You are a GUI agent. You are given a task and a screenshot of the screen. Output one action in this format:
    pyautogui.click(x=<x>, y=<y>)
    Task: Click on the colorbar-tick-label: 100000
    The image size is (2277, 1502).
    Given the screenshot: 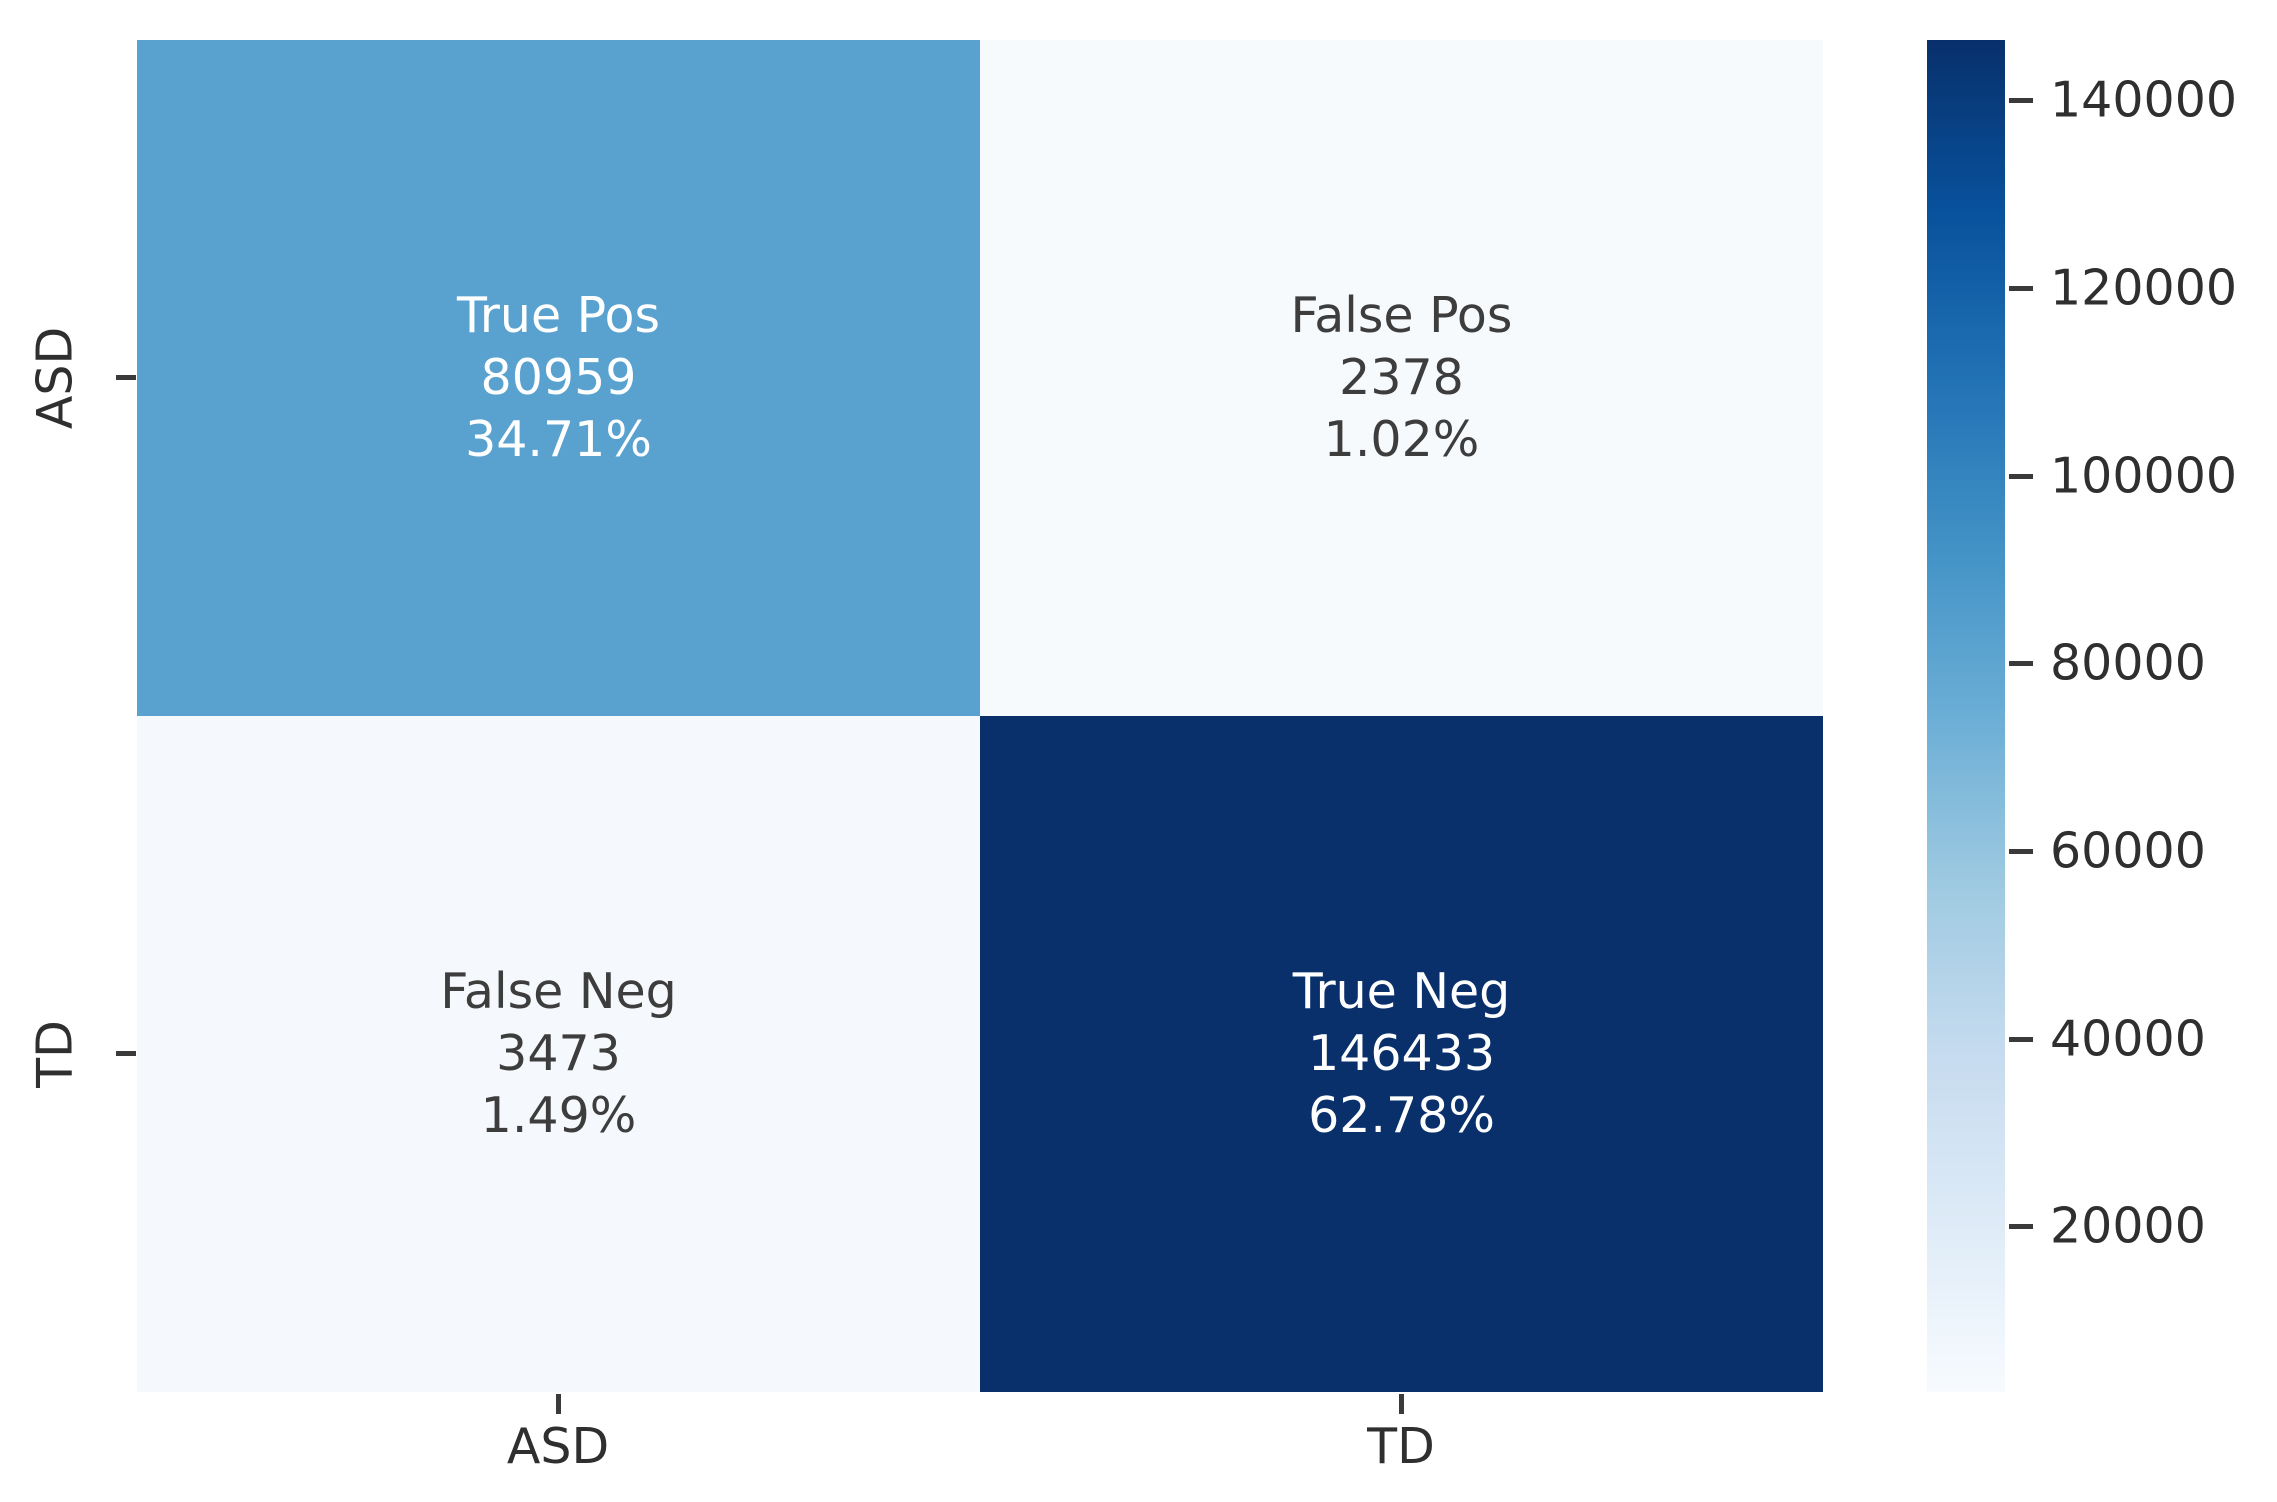 What is the action you would take?
    pyautogui.click(x=2144, y=476)
    